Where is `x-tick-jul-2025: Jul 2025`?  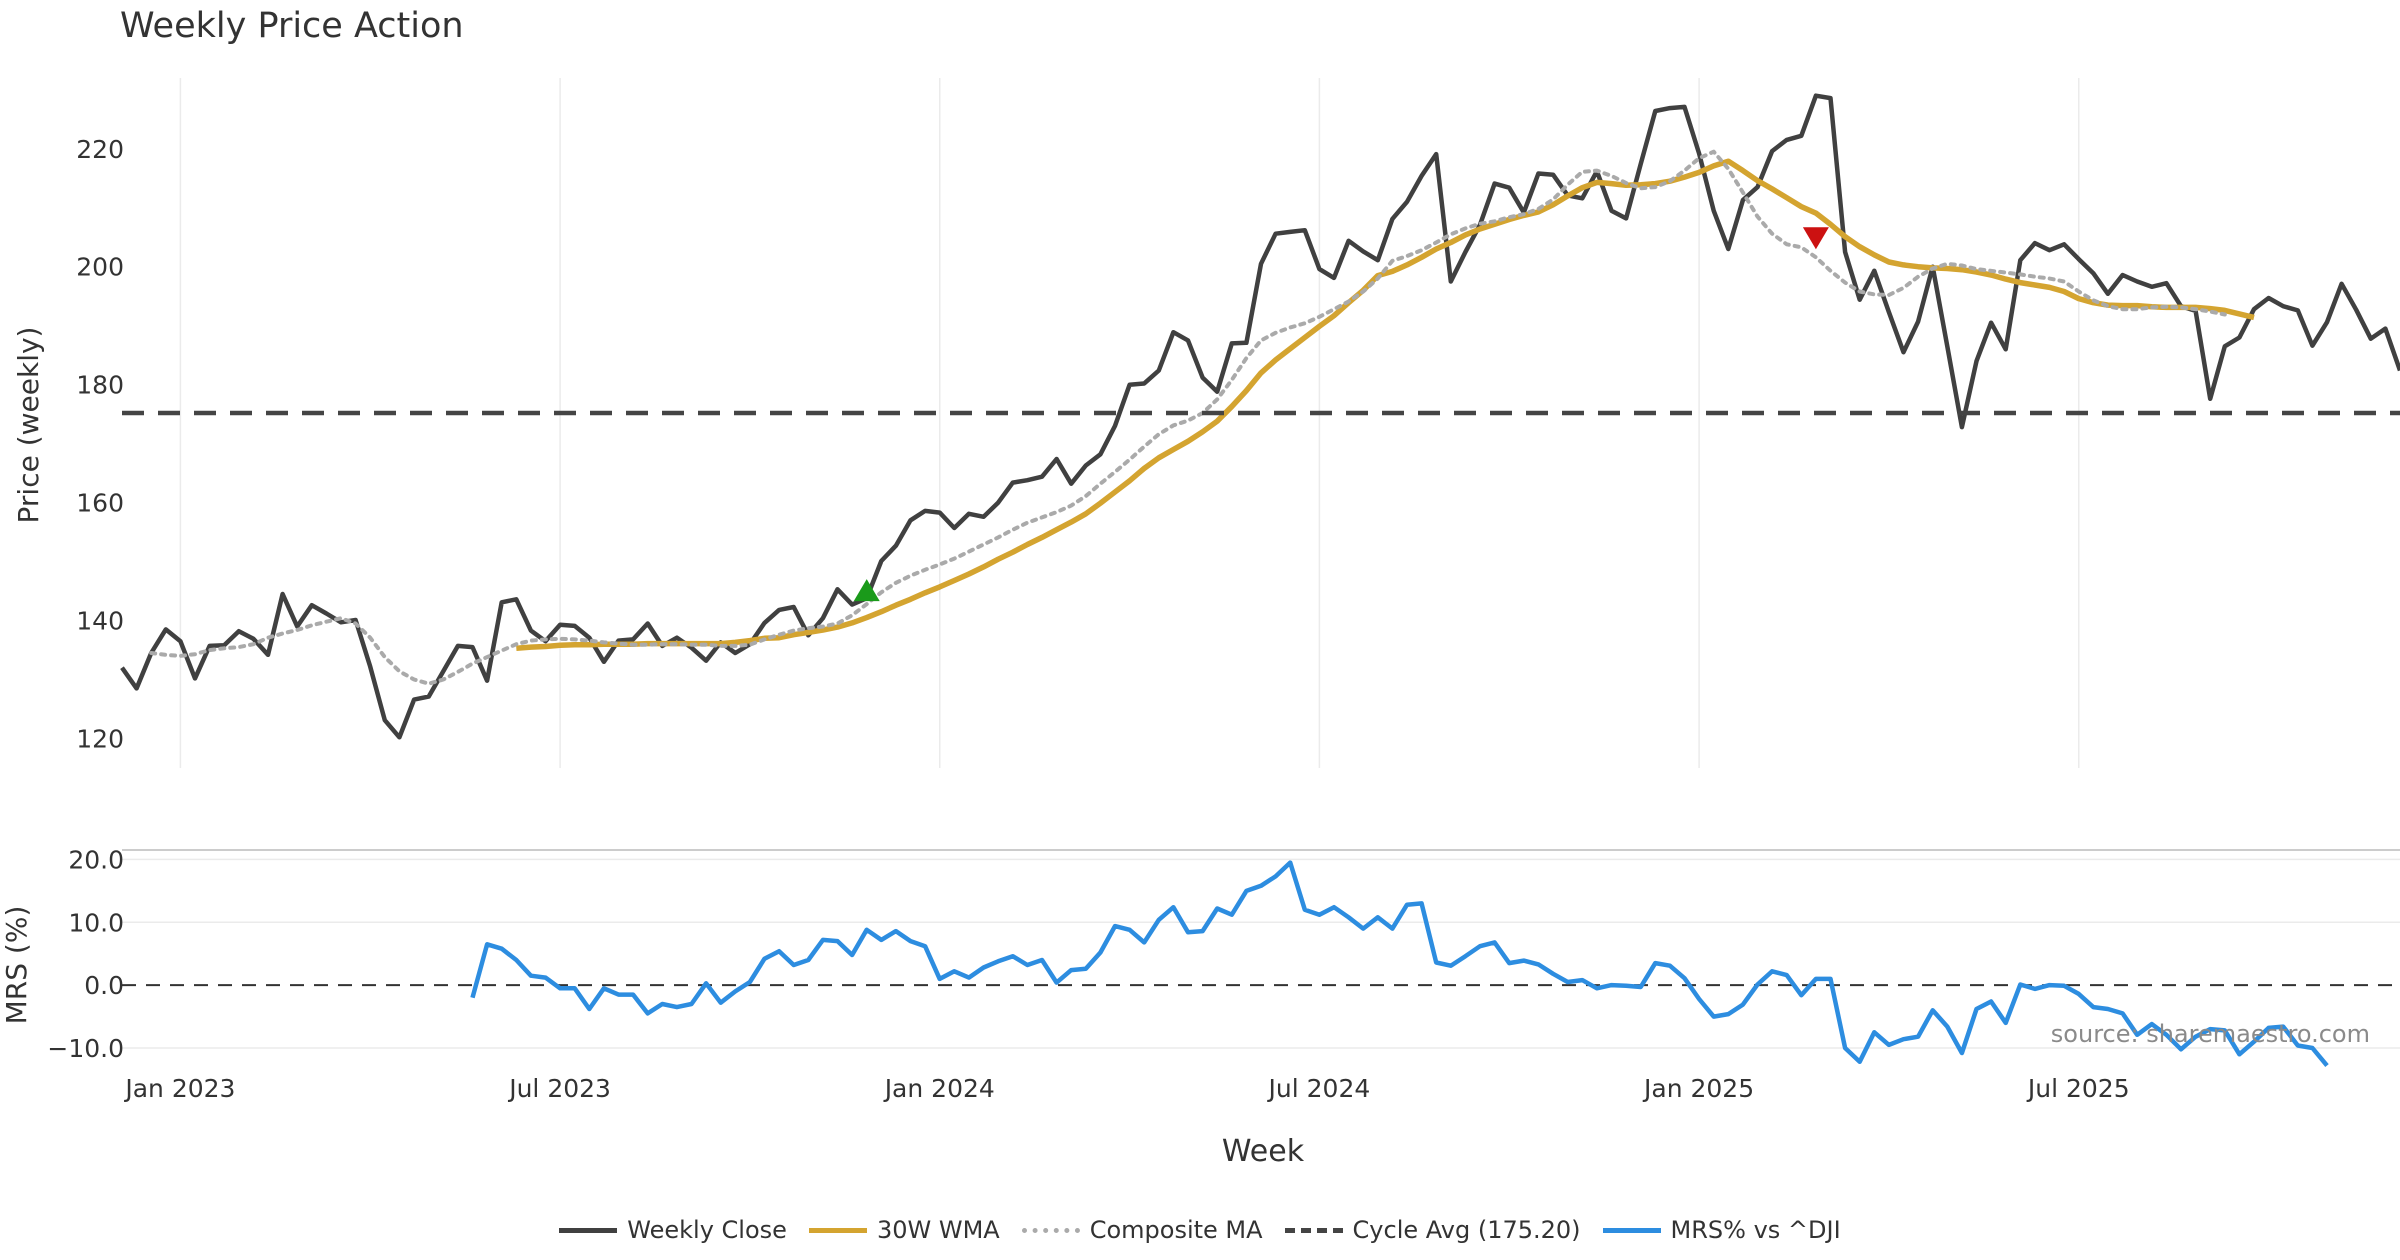 x-tick-jul-2025: Jul 2025 is located at coordinates (2078, 1088).